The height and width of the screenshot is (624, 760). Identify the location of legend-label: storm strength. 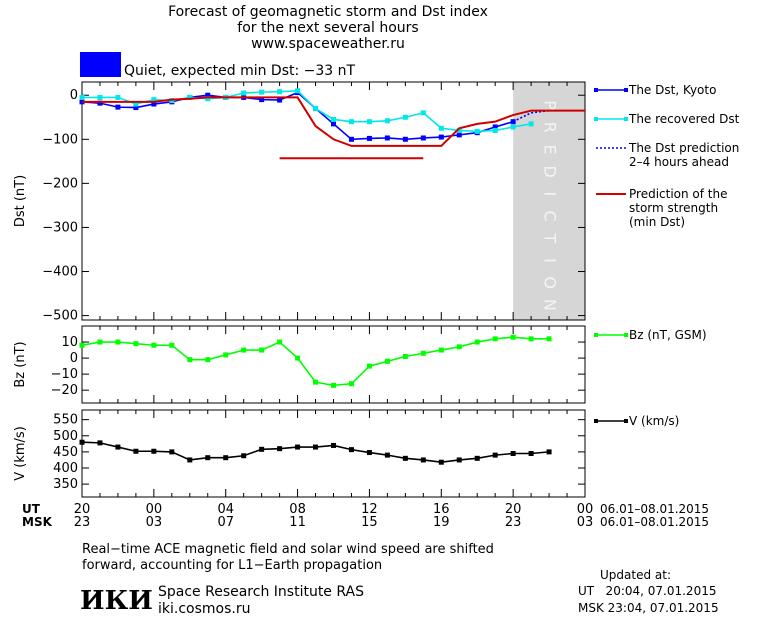
(673, 208).